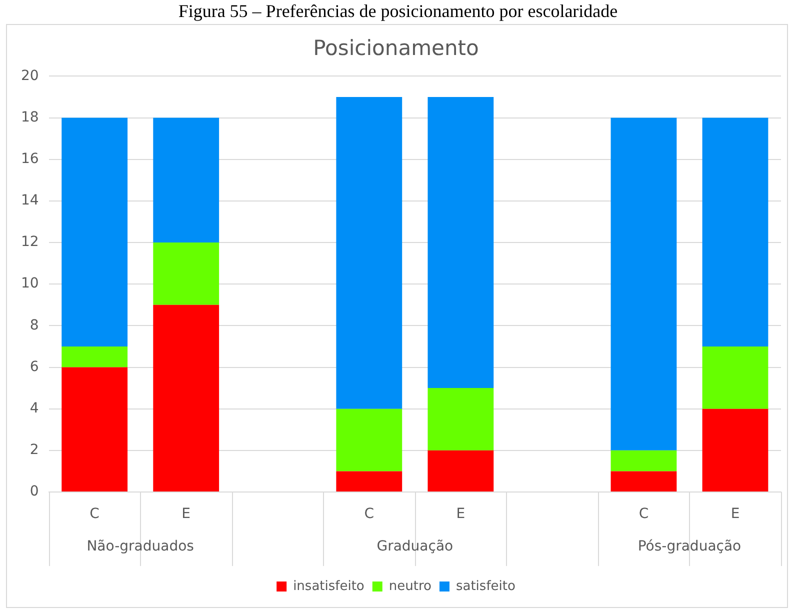 Image resolution: width=796 pixels, height=610 pixels. Describe the element at coordinates (29, 76) in the screenshot. I see `y-tick-label: 20` at that location.